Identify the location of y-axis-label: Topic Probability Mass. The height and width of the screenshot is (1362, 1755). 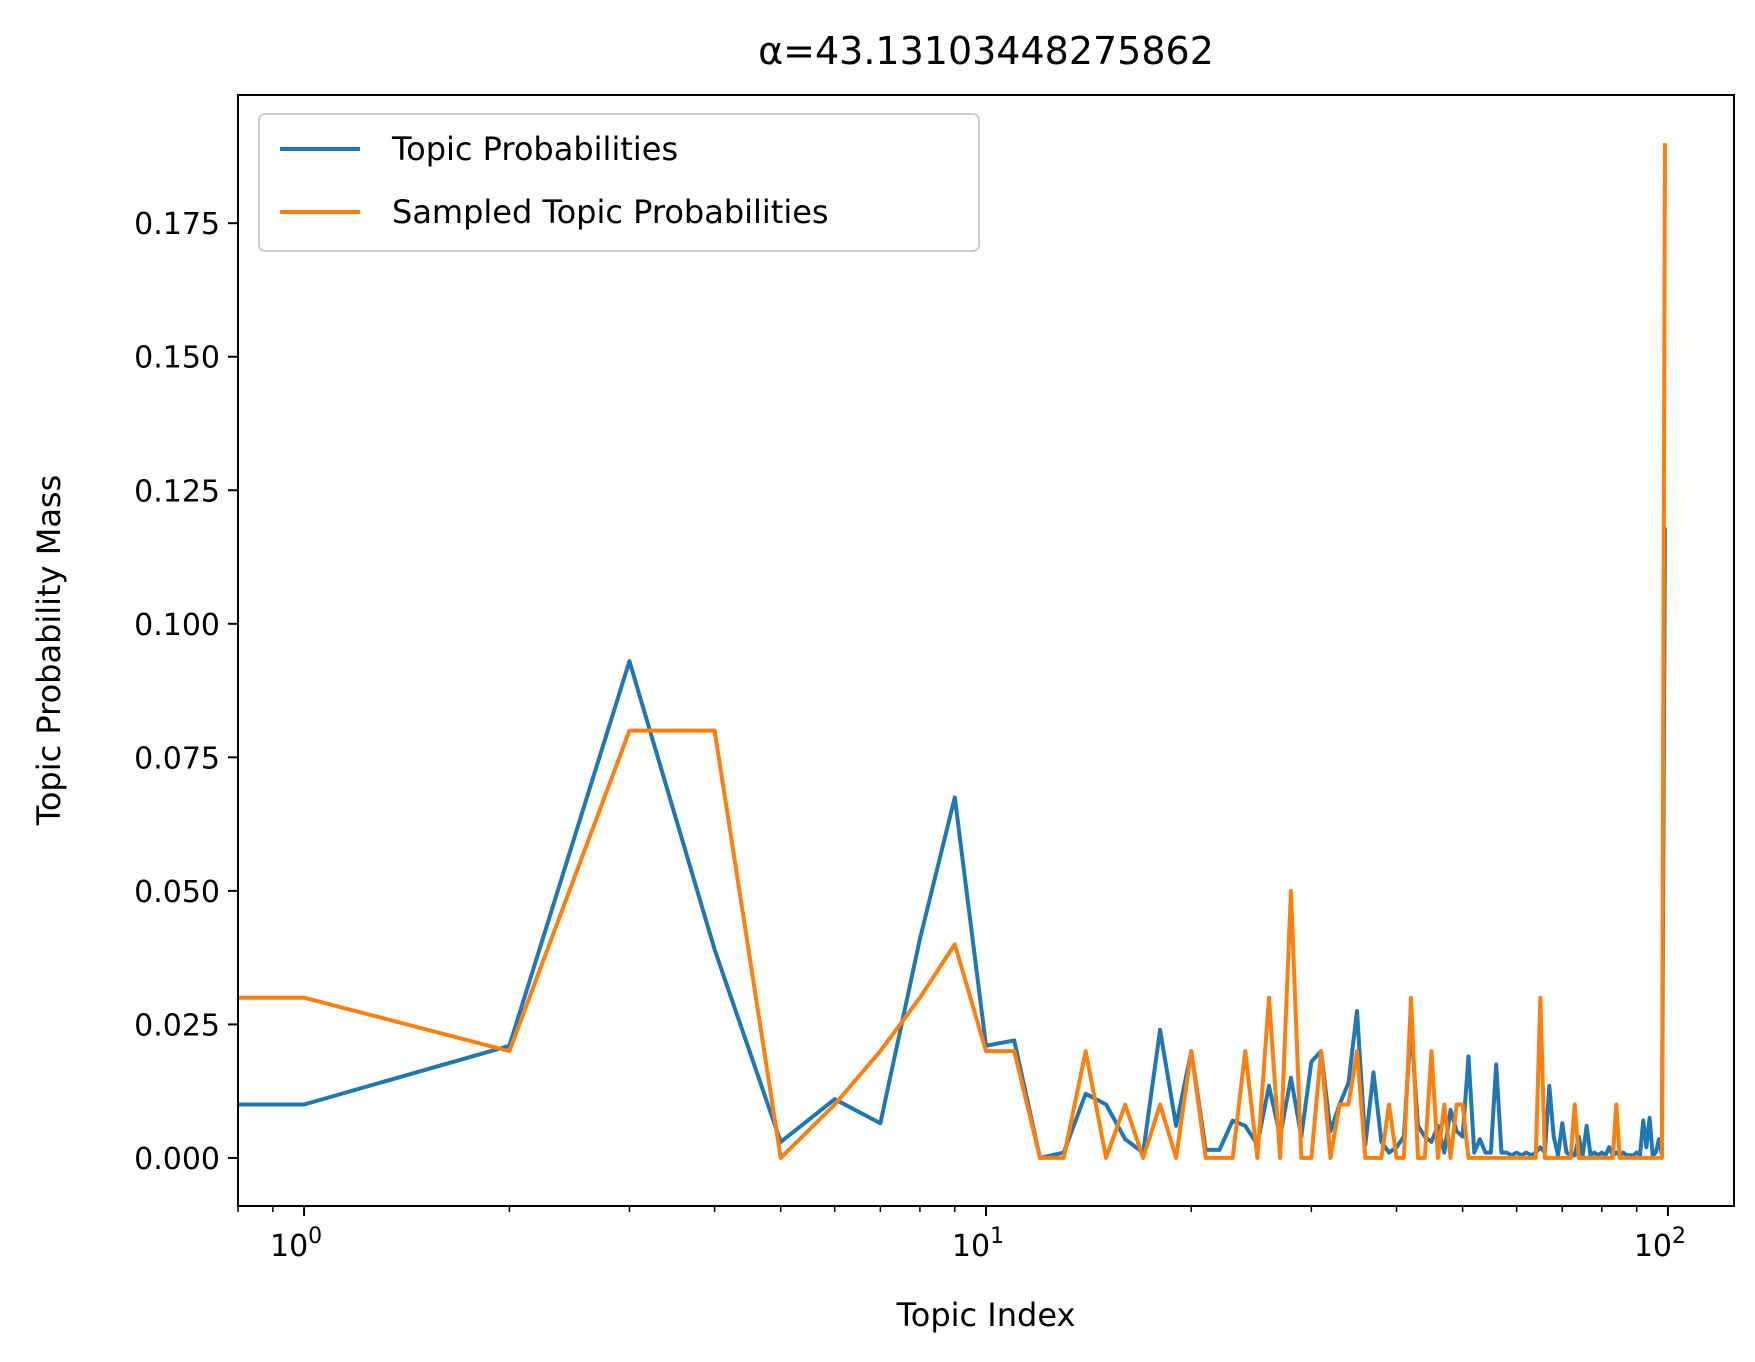
(49, 651).